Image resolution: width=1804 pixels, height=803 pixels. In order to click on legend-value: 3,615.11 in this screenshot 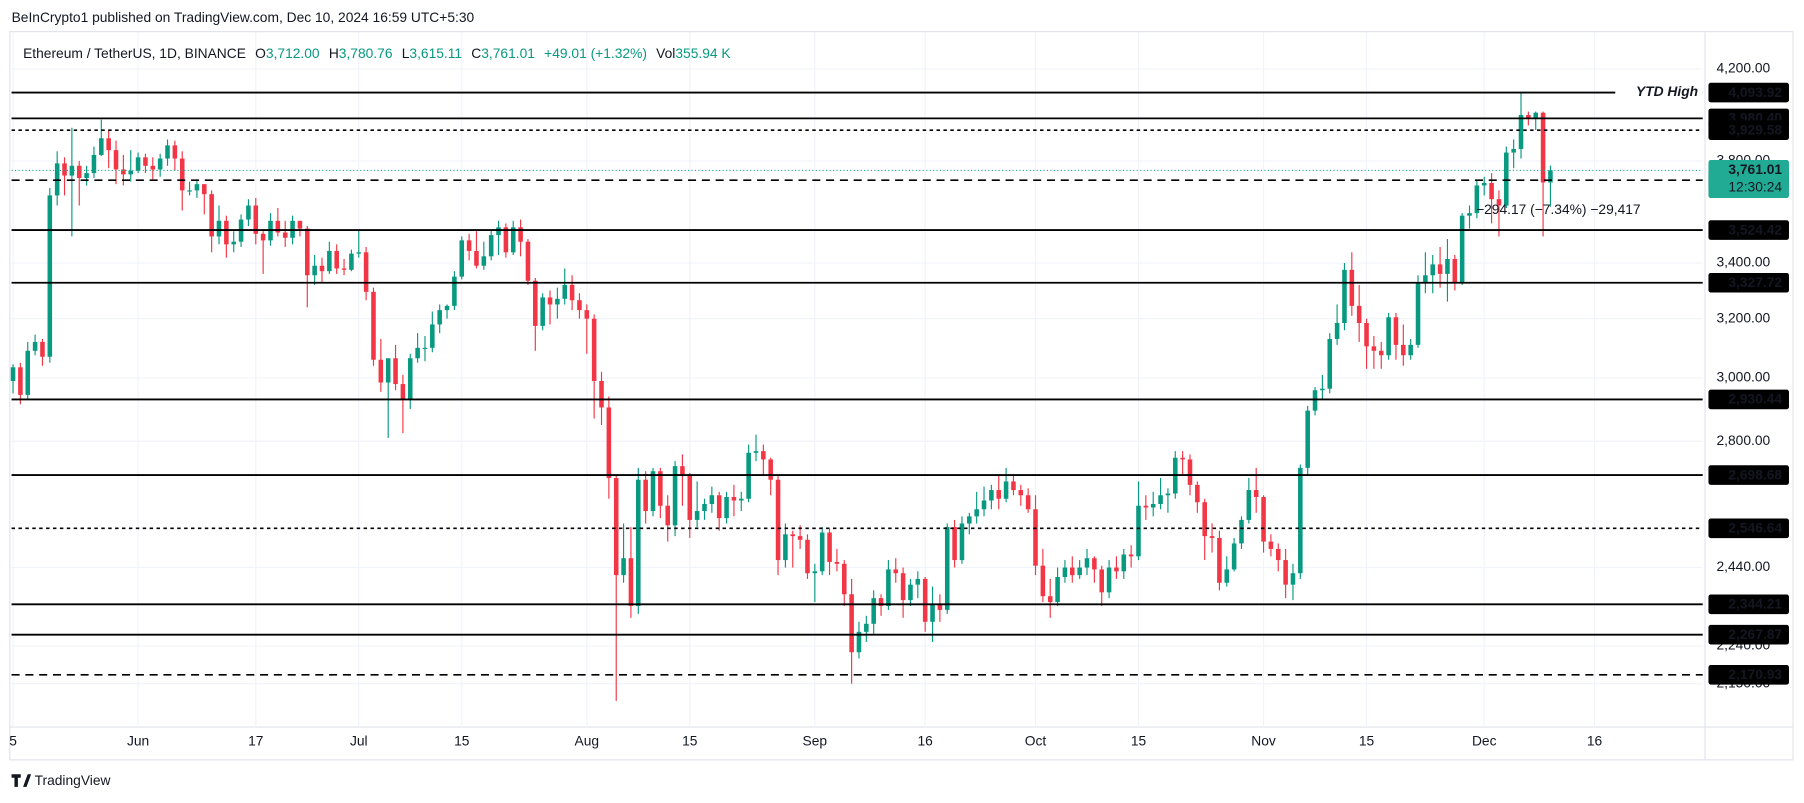, I will do `click(435, 53)`.